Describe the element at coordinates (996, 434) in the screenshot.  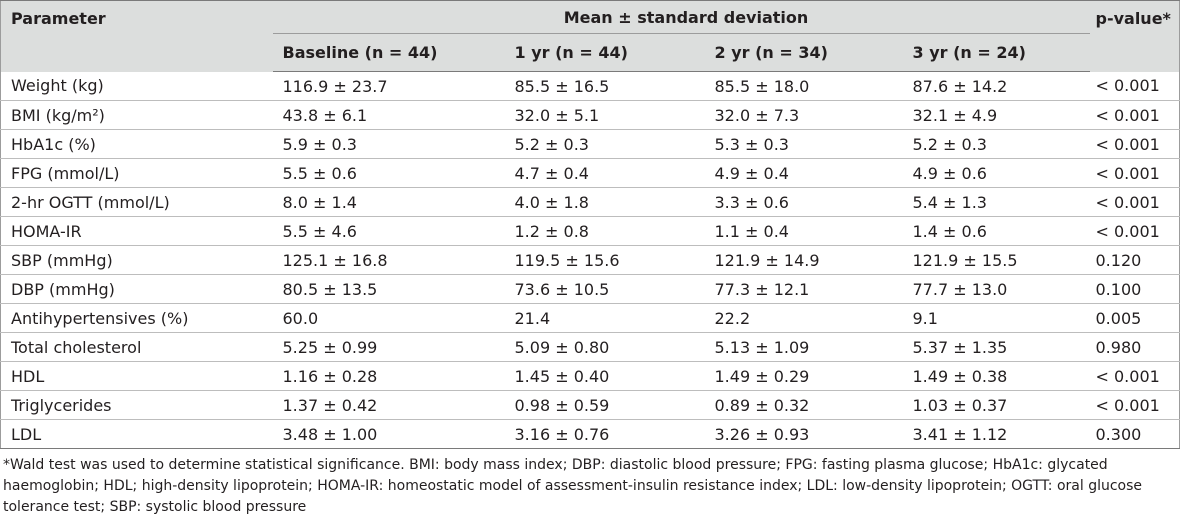
I see `year3-cell: 3.41 ± 1.12` at that location.